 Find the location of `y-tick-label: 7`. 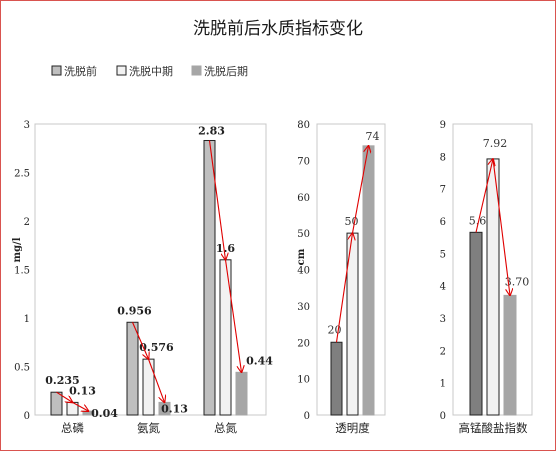

y-tick-label: 7 is located at coordinates (443, 190).